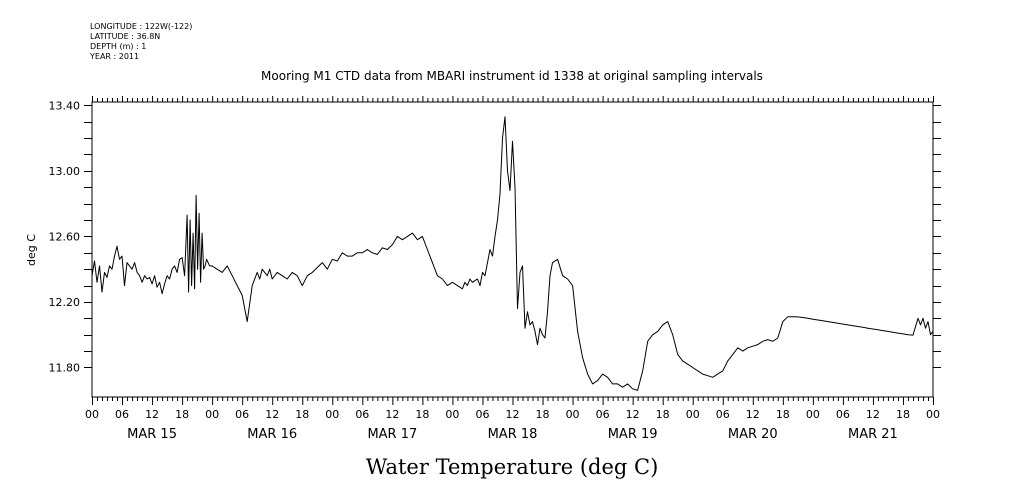 The height and width of the screenshot is (504, 1009). What do you see at coordinates (753, 434) in the screenshot?
I see `day-label: MAR 20` at bounding box center [753, 434].